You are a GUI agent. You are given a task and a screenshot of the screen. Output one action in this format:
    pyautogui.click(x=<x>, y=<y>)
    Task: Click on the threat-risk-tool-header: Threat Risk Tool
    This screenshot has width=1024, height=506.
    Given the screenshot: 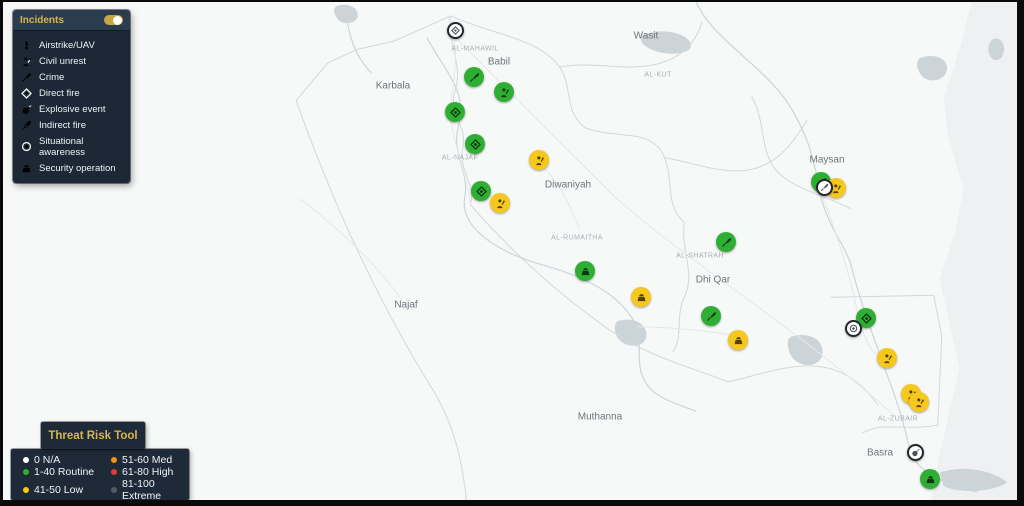 What is the action you would take?
    pyautogui.click(x=93, y=435)
    